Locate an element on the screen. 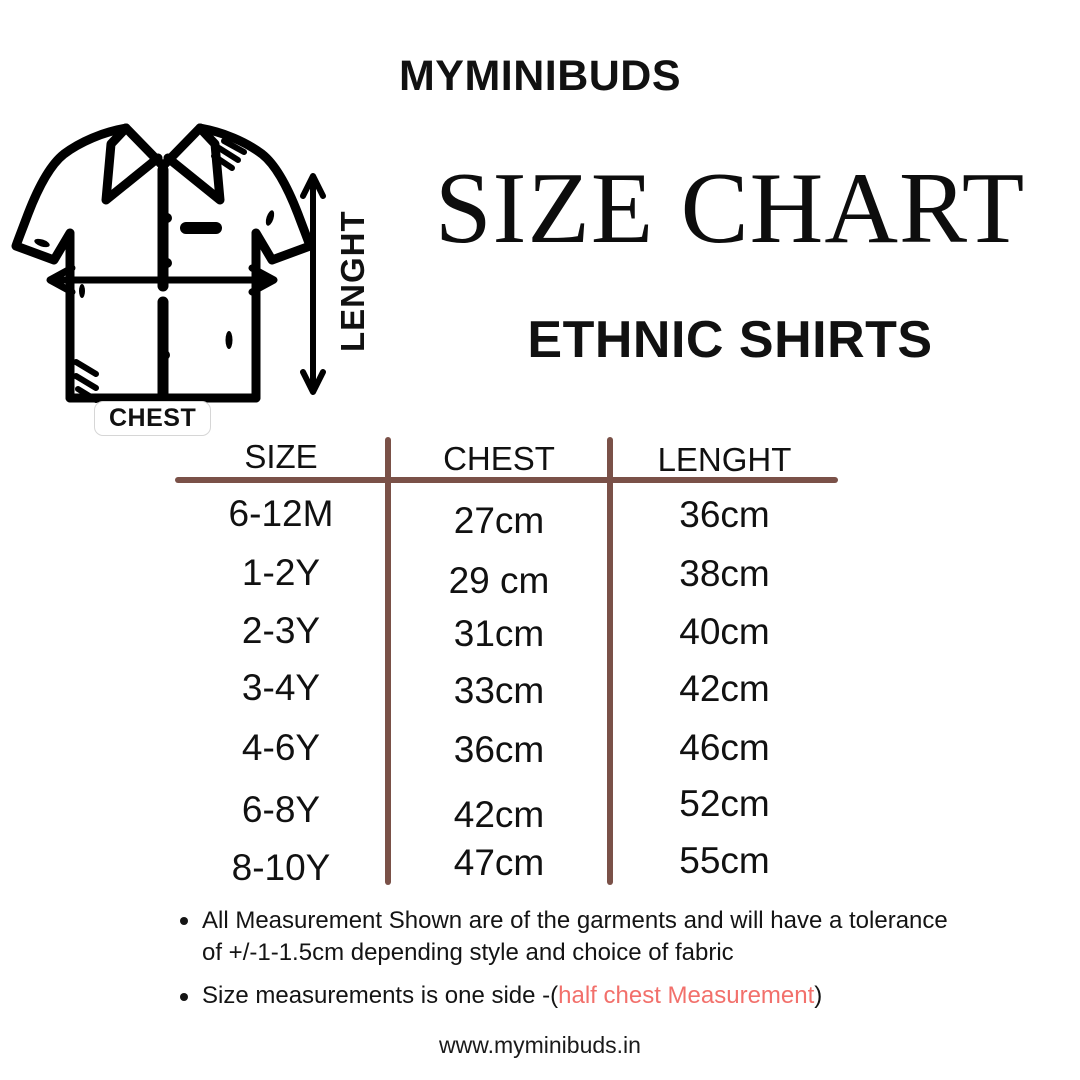  note-text-highlight: half chest Measurement is located at coordinates (686, 996).